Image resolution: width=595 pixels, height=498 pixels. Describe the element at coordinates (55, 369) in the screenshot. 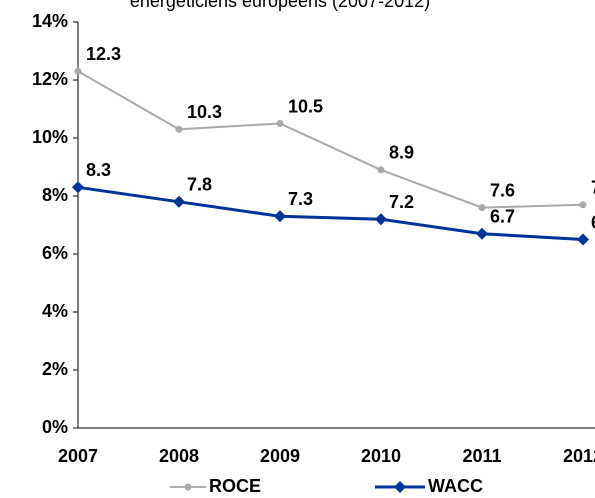

I see `y-tick-label: 2%` at that location.